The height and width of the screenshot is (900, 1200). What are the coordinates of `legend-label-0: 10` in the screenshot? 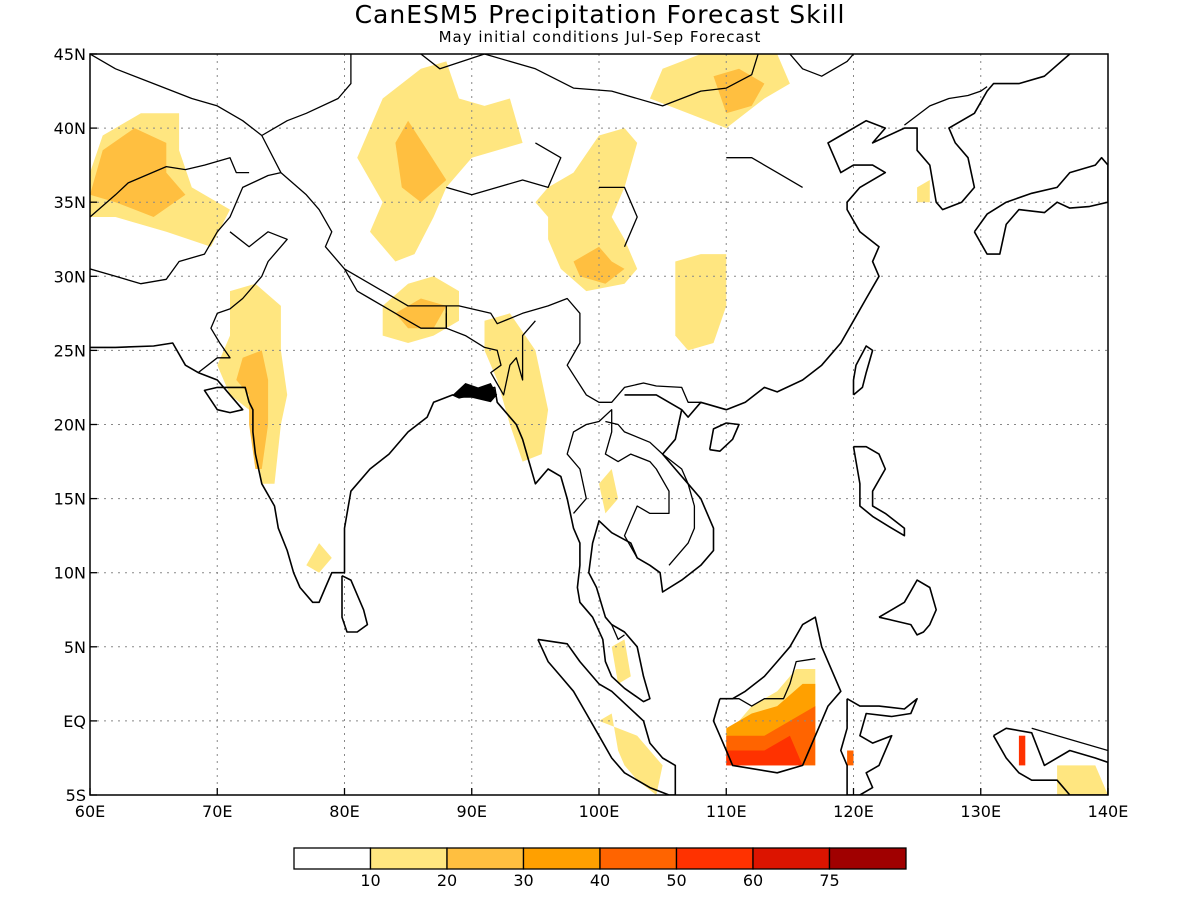 It's located at (370, 880).